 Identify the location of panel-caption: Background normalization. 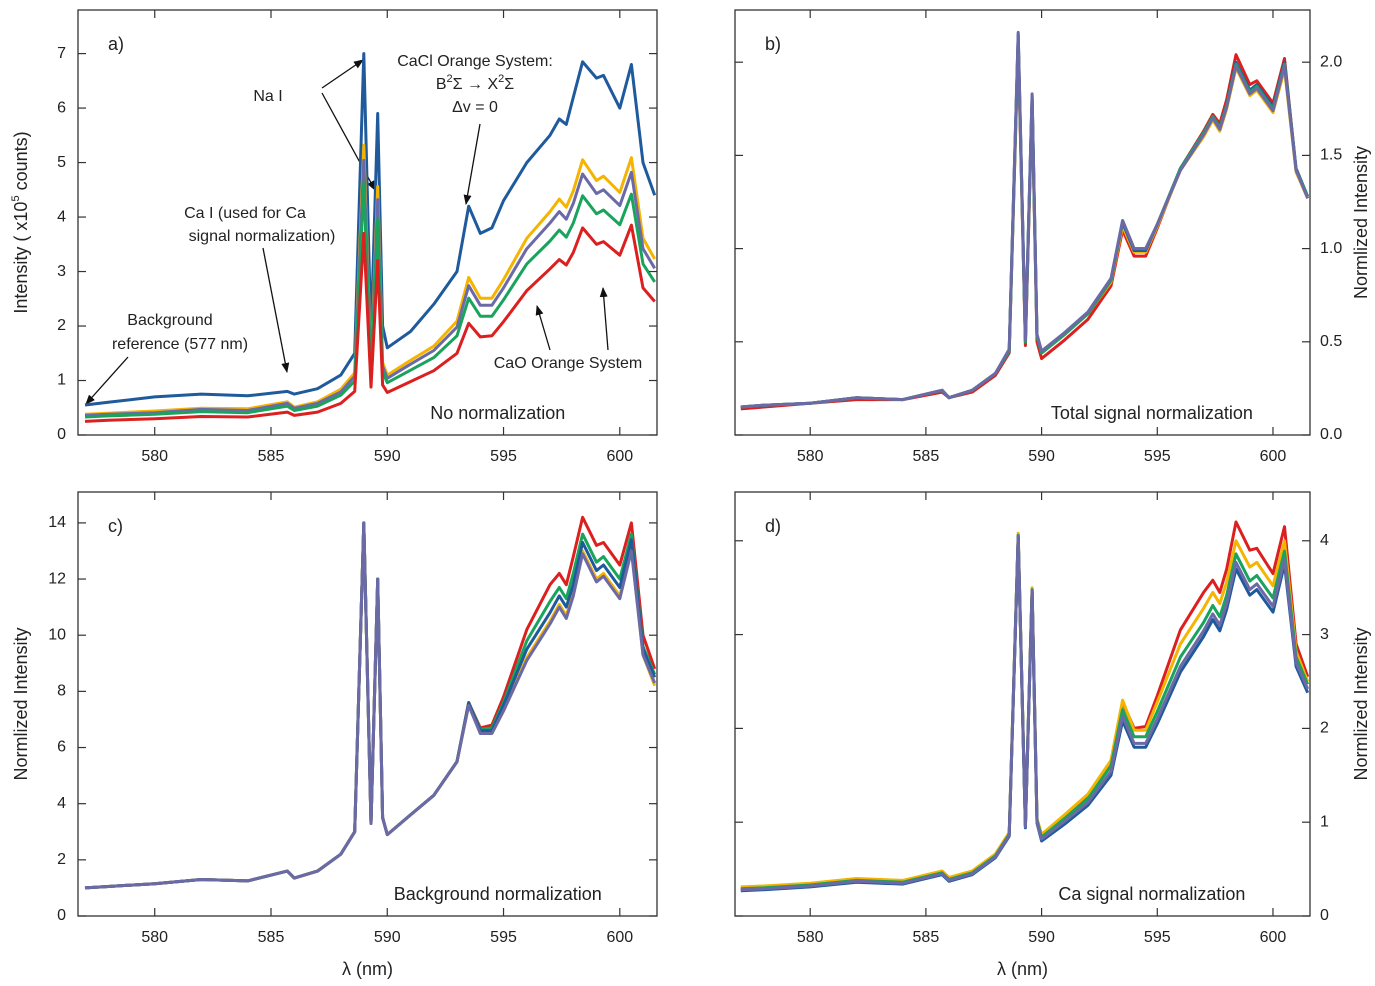
(498, 894).